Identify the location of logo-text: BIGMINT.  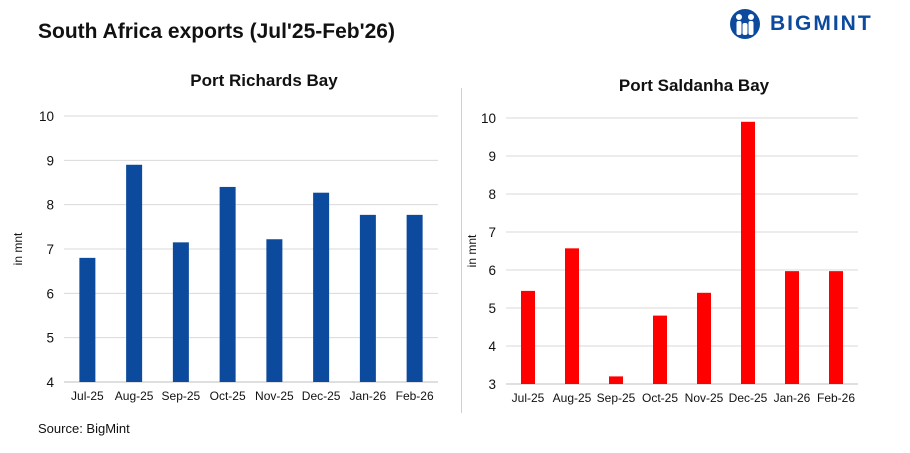
(821, 23).